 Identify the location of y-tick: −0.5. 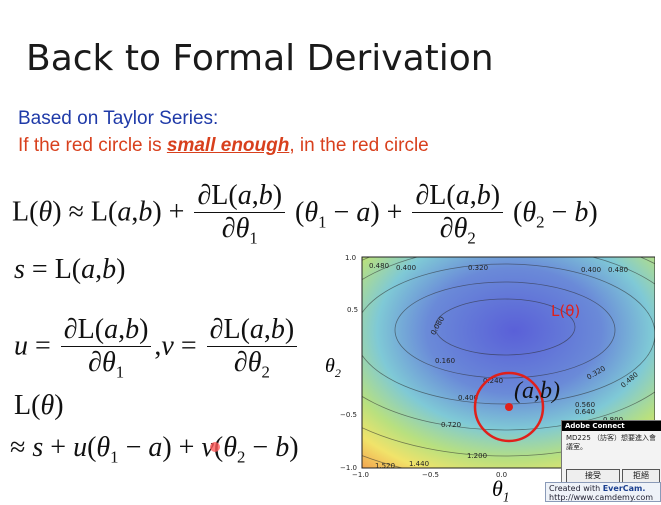
(348, 415).